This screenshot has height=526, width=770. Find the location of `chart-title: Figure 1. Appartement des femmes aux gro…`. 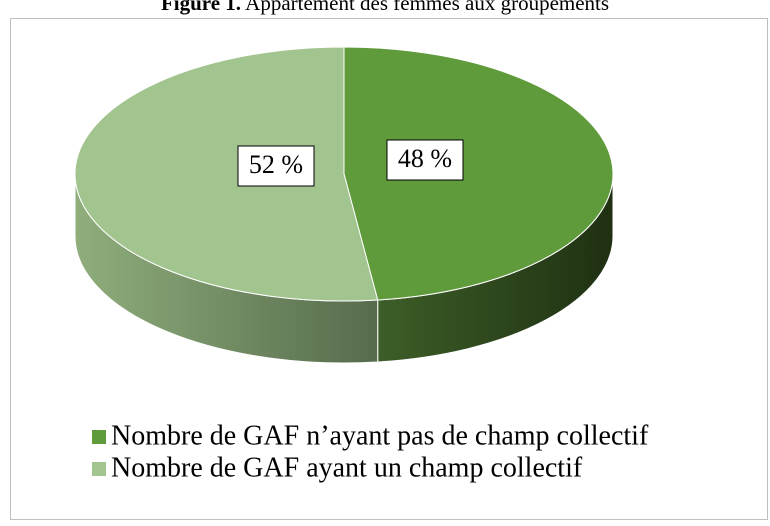

chart-title: Figure 1. Appartement des femmes aux gro… is located at coordinates (385, 7).